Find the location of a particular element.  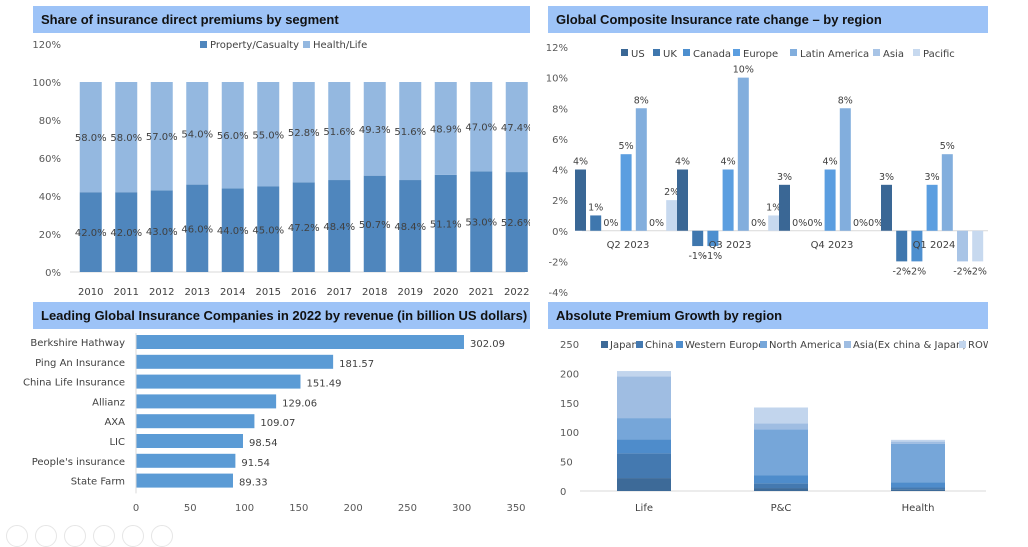

segment-western-europe is located at coordinates (781, 479).